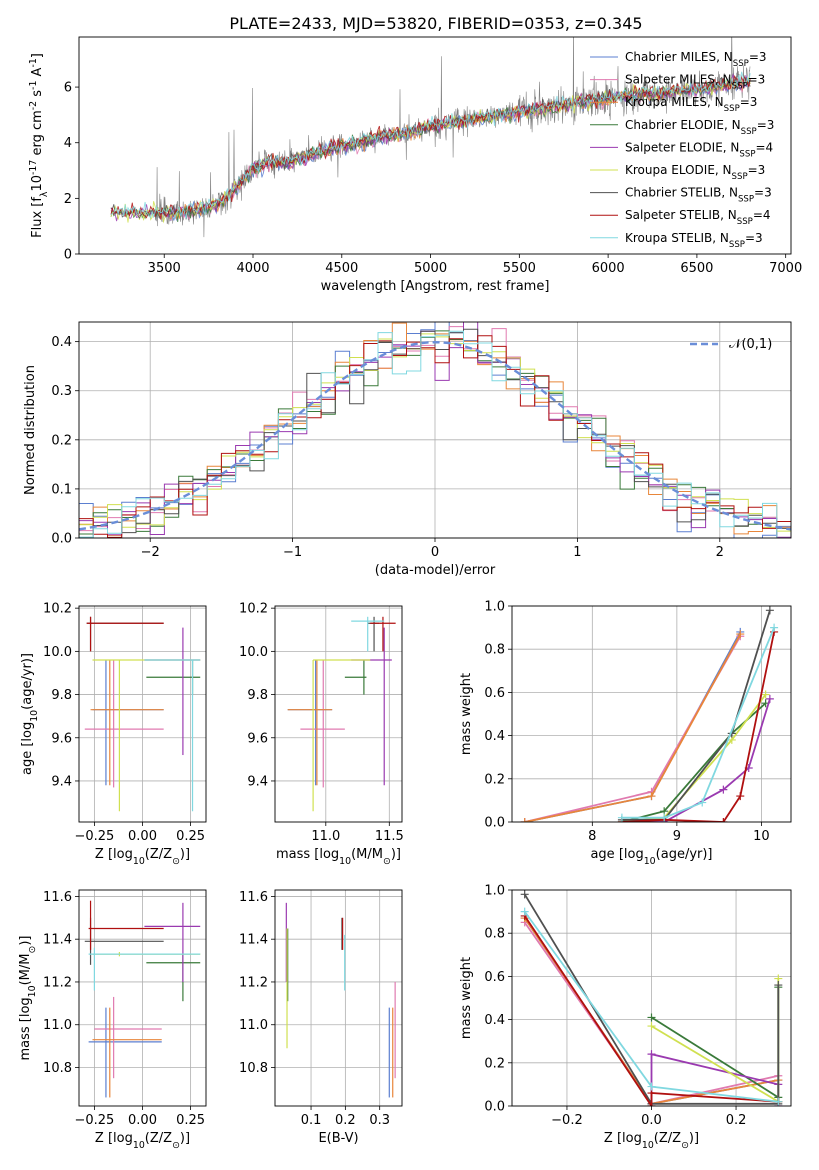  What do you see at coordinates (379, 1120) in the screenshot?
I see `x-tick-label: 0.3` at bounding box center [379, 1120].